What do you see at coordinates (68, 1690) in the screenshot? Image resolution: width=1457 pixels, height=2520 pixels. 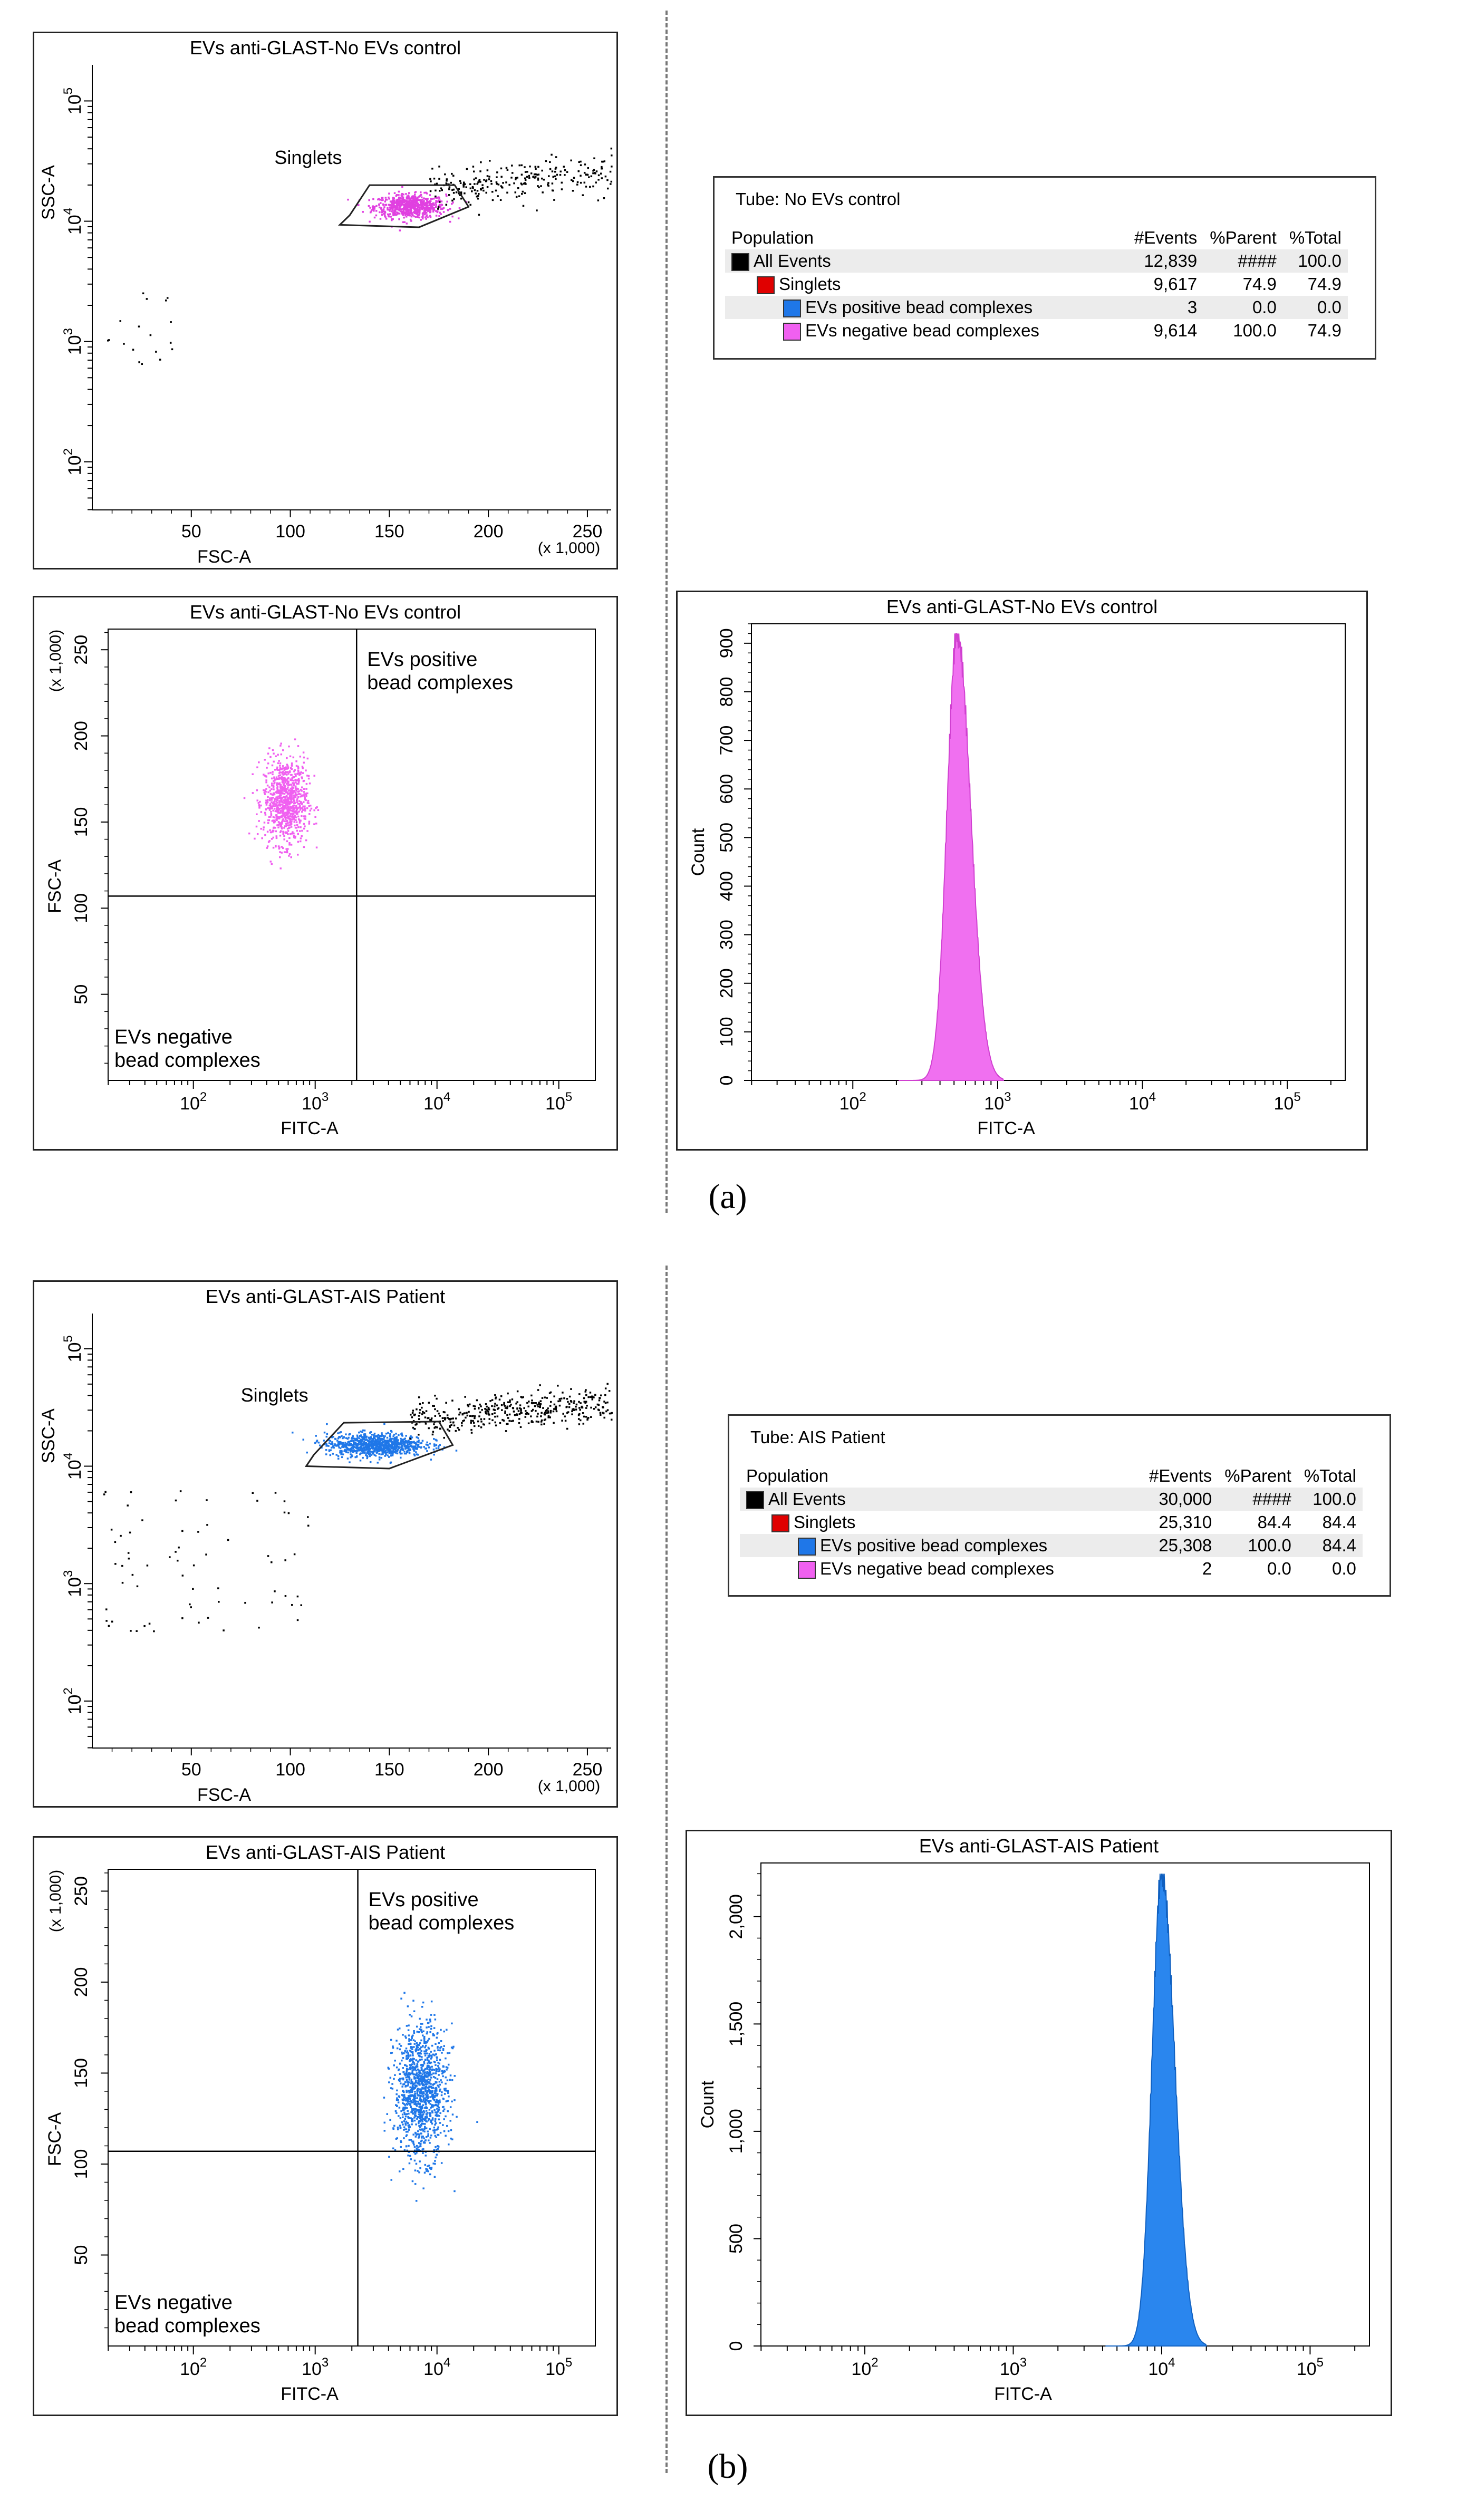 I see `tick-exponent: 2` at bounding box center [68, 1690].